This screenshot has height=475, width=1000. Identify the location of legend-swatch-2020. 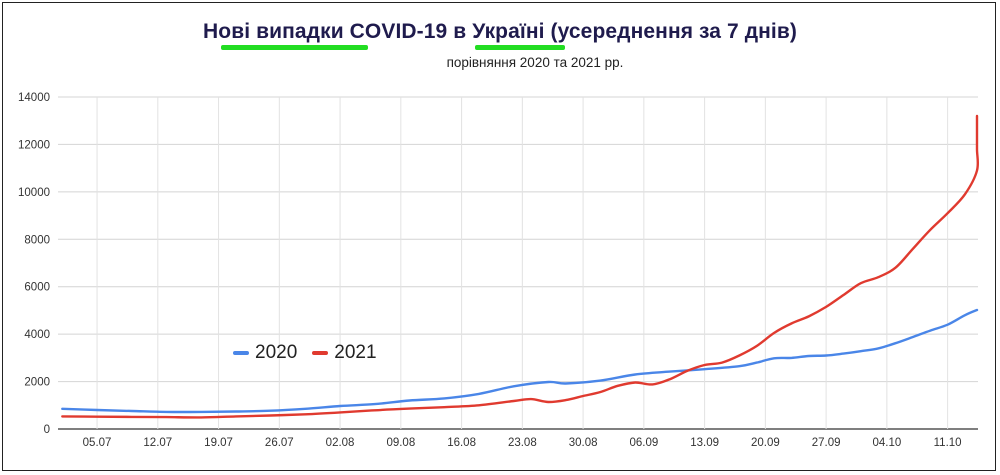
(241, 353).